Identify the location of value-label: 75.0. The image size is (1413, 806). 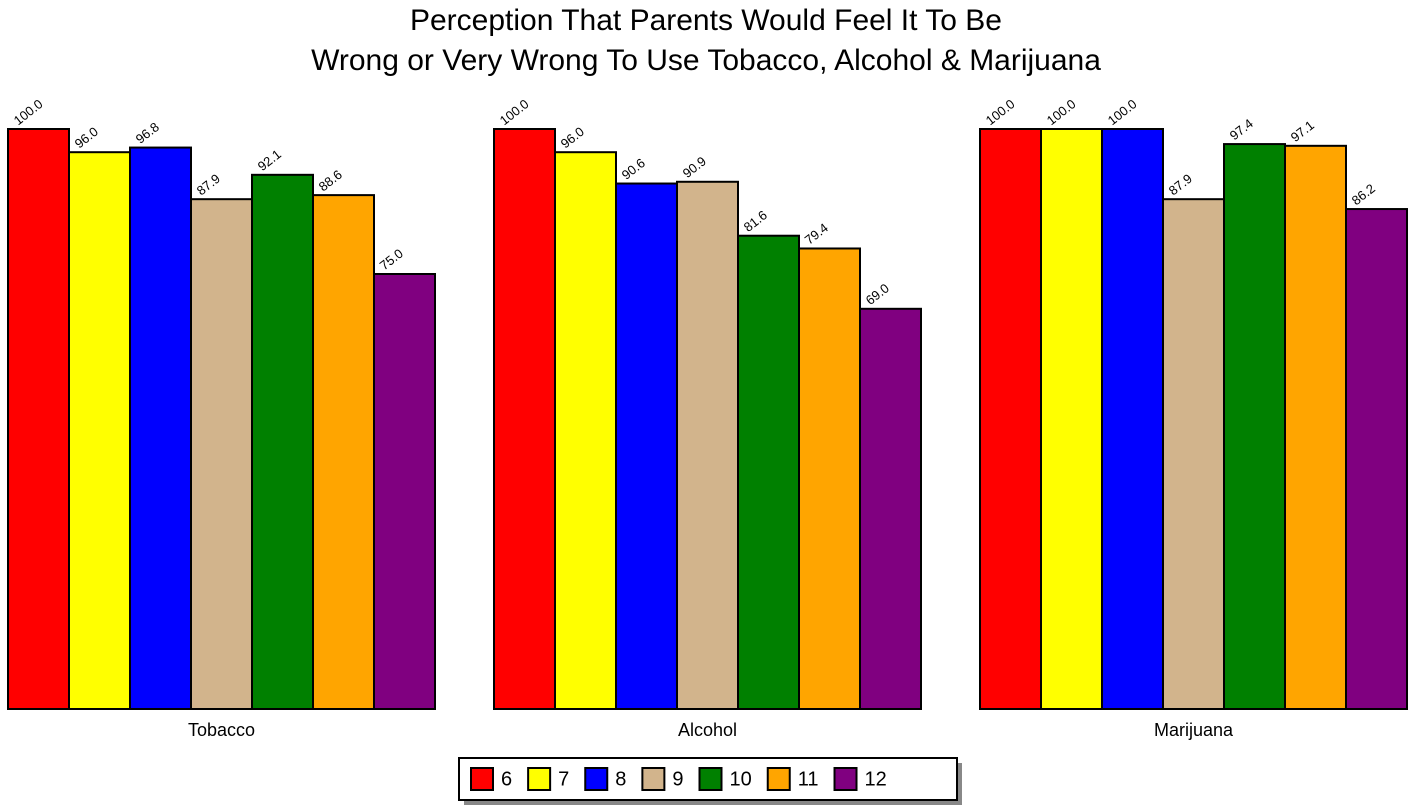
(391, 259).